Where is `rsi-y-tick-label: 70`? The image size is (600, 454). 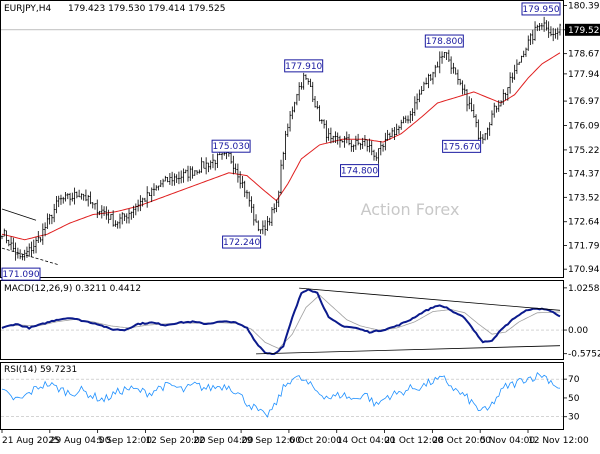
rsi-y-tick-label: 70 is located at coordinates (574, 380).